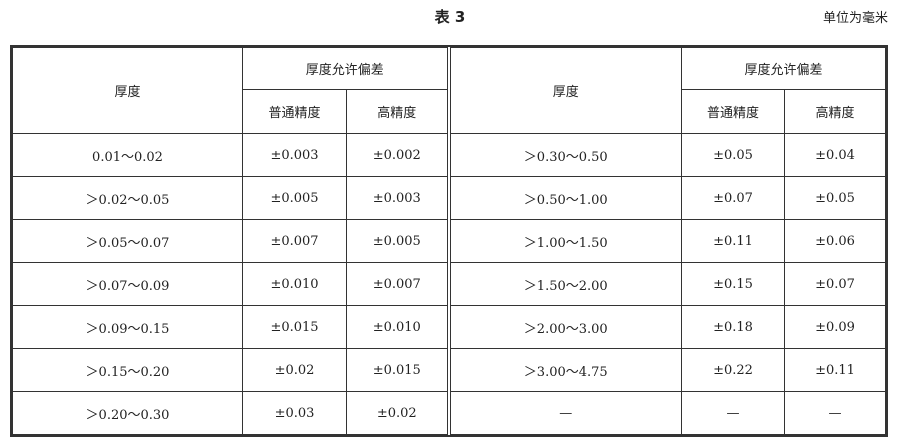  Describe the element at coordinates (294, 327) in the screenshot. I see `normal-tolerance-cell: ±0.015` at that location.